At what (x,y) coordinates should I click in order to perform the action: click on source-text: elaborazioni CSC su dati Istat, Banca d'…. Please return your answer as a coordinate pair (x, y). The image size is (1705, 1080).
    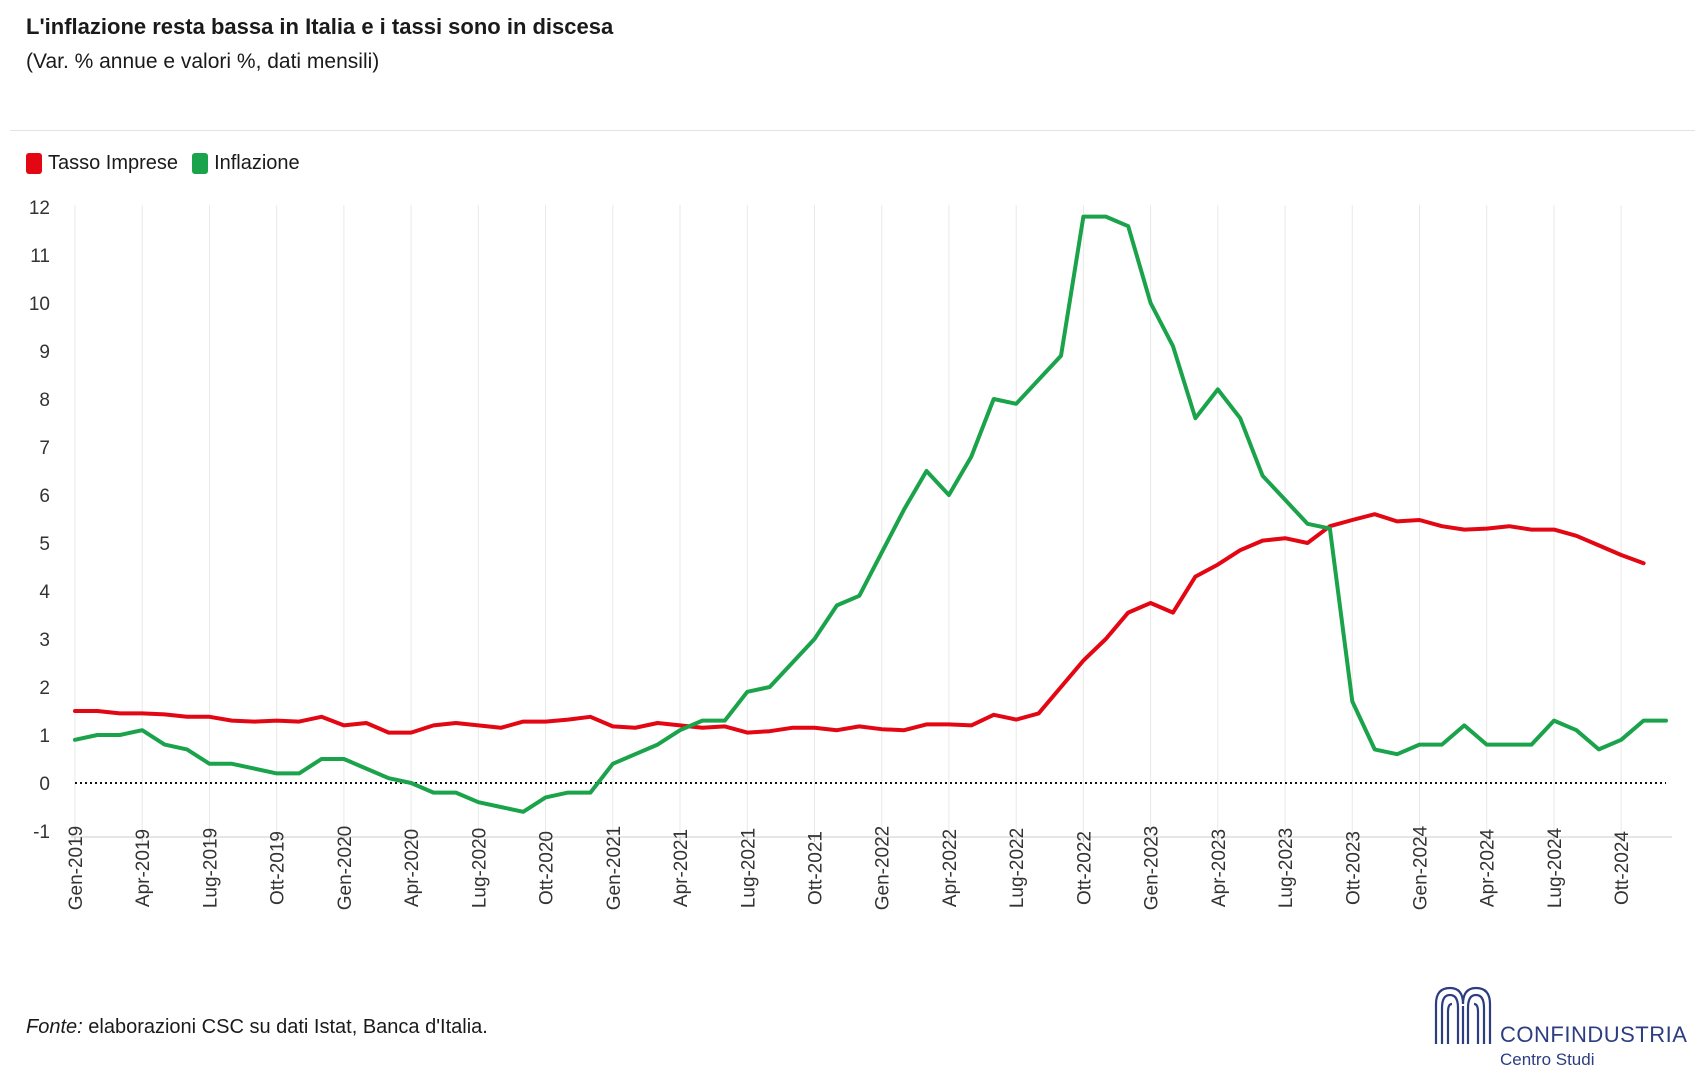
    Looking at the image, I should click on (285, 1027).